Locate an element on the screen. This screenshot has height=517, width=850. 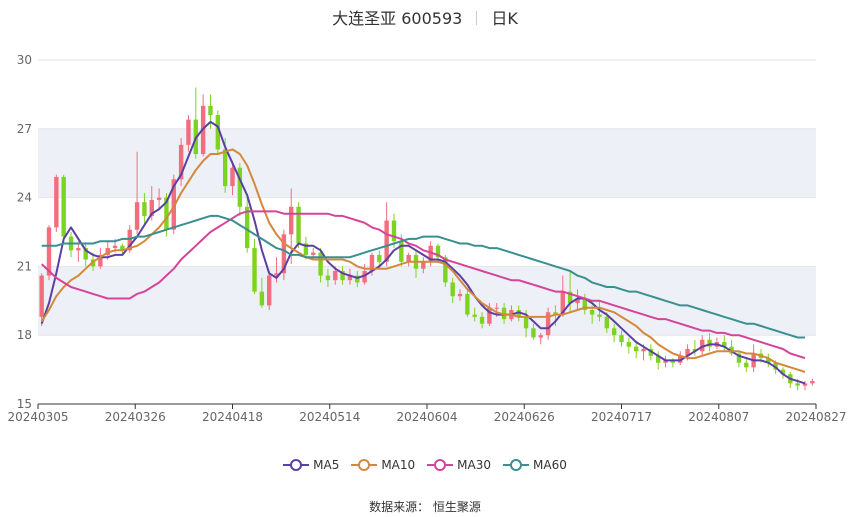
legend-label: MA5 is located at coordinates (326, 465).